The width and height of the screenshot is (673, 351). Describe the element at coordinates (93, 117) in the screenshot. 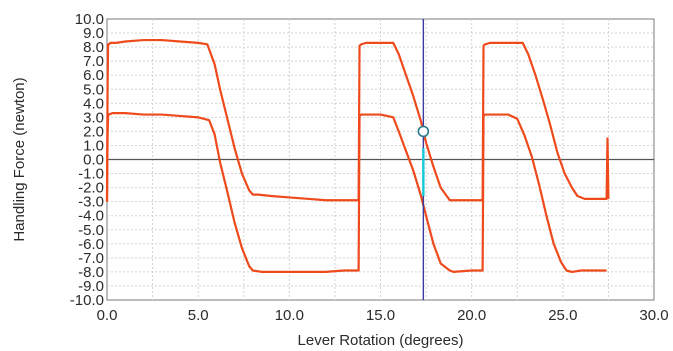

I see `y-tick-label: 3.0` at that location.